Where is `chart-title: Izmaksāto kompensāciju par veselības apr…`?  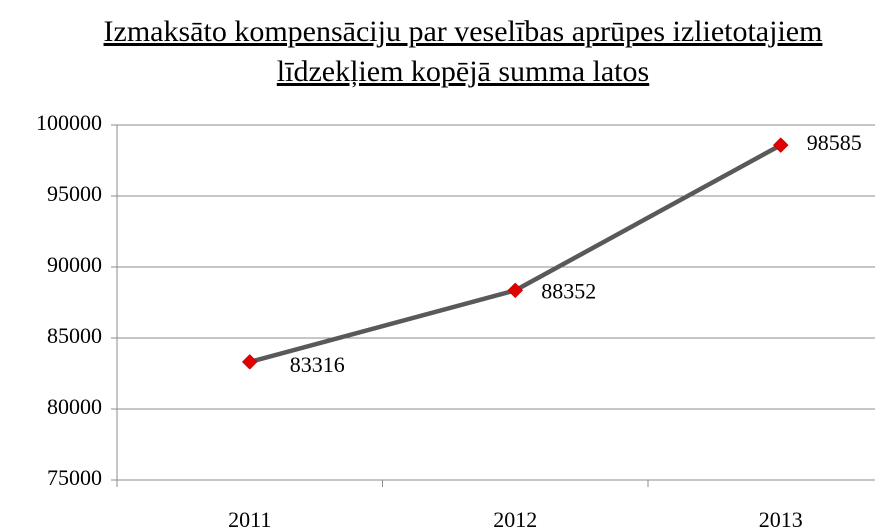
chart-title: Izmaksāto kompensāciju par veselības apr… is located at coordinates (463, 51).